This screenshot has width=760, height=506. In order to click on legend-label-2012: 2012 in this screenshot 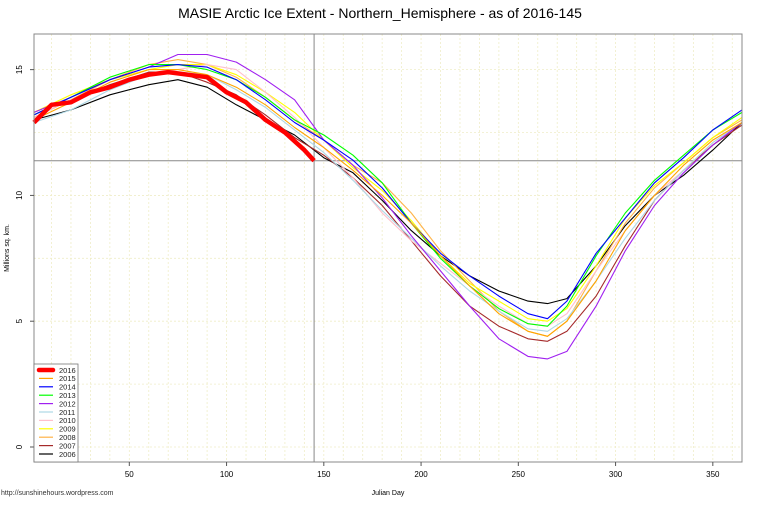, I will do `click(67, 403)`.